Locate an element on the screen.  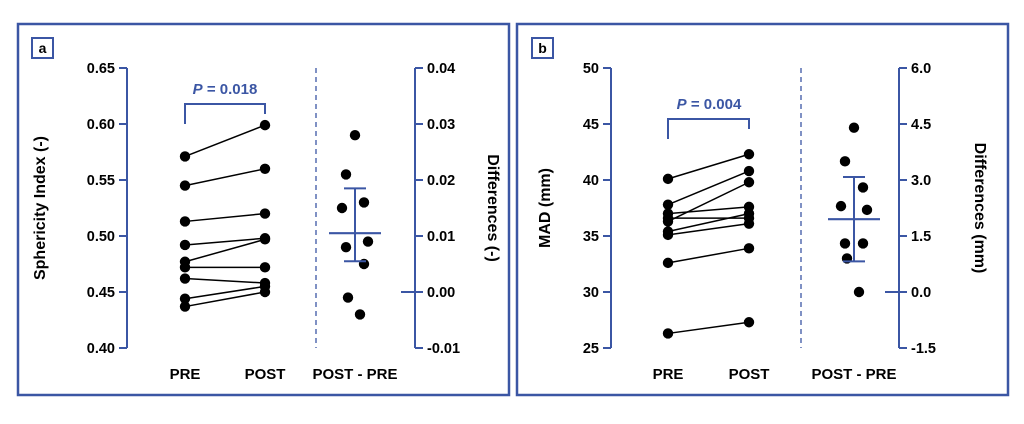
panel-b-category-label: POST - PRE is located at coordinates (853, 374).